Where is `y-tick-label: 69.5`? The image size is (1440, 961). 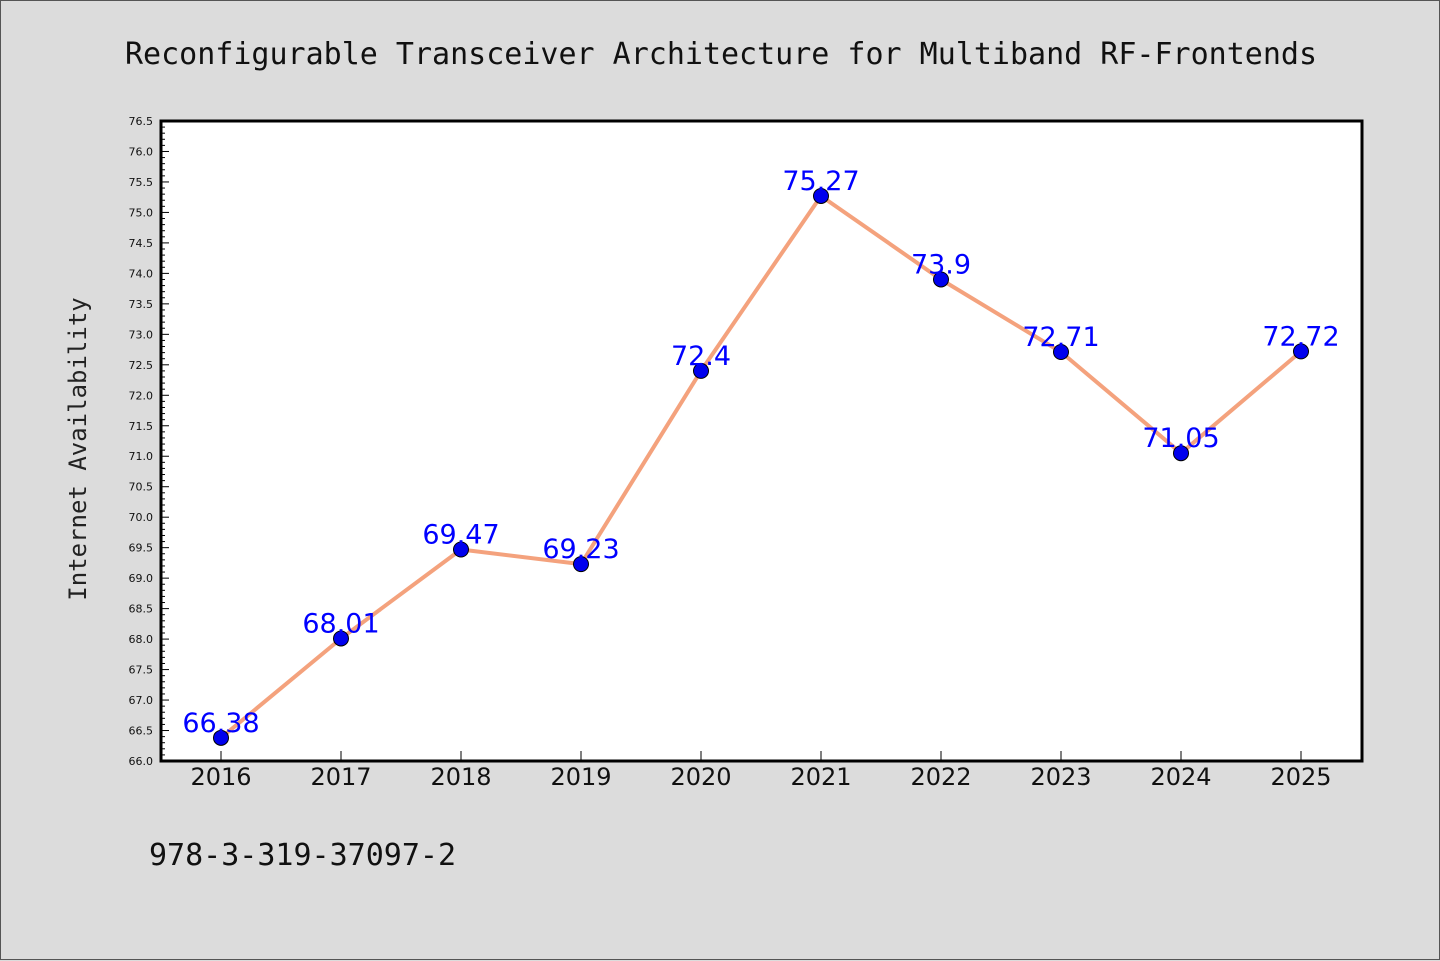 y-tick-label: 69.5 is located at coordinates (141, 548).